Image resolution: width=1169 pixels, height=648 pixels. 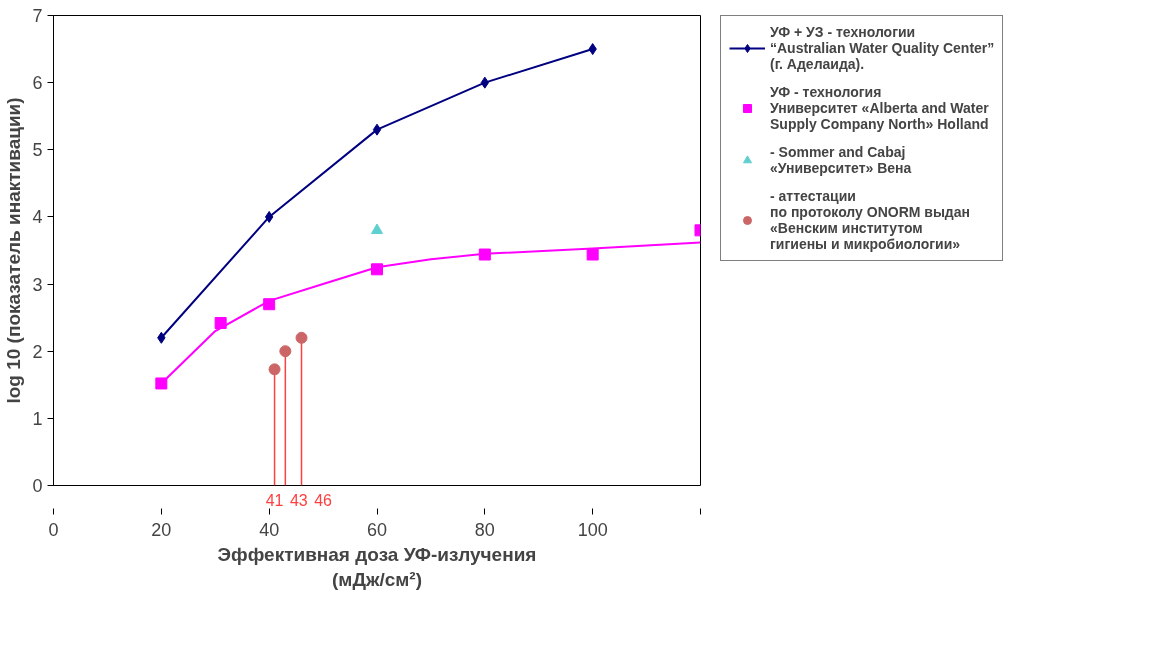 What do you see at coordinates (37, 150) in the screenshot?
I see `y-tick-label: 5` at bounding box center [37, 150].